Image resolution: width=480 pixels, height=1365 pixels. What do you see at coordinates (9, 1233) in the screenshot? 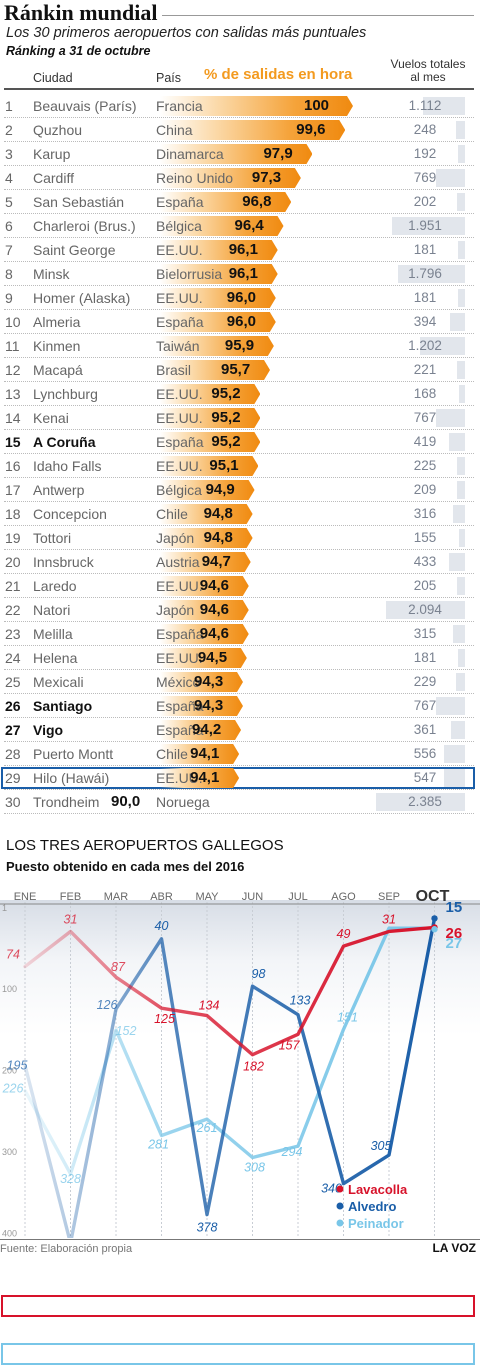
I see `y-tick-label: 400` at bounding box center [9, 1233].